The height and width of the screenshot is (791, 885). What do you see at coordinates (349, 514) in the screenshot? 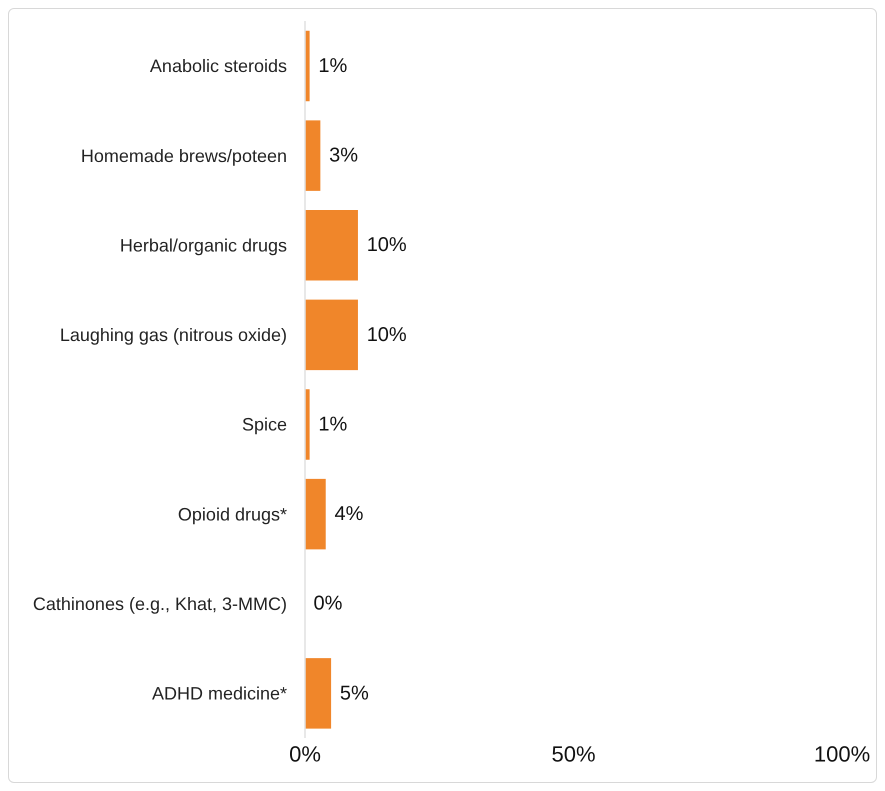
I see `data-label: 4%` at bounding box center [349, 514].